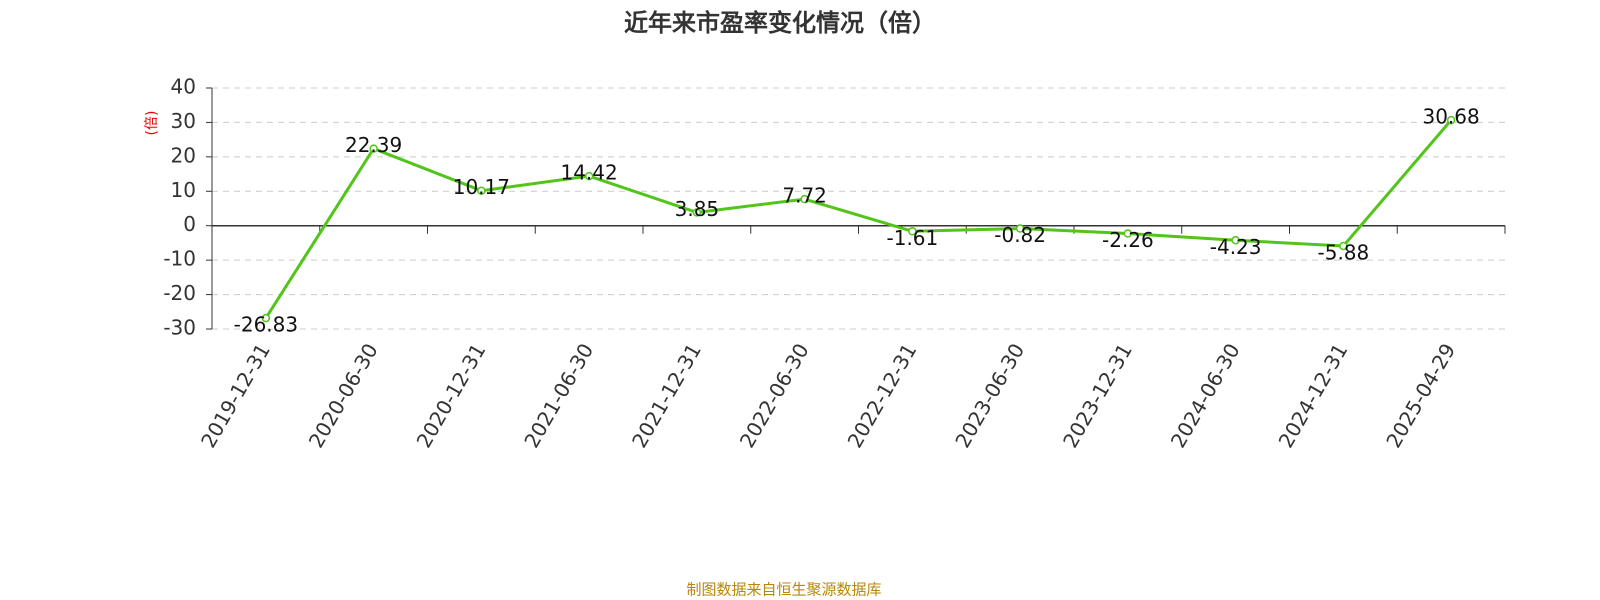 This screenshot has height=600, width=1600. Describe the element at coordinates (913, 238) in the screenshot. I see `data-label: -1.61` at that location.